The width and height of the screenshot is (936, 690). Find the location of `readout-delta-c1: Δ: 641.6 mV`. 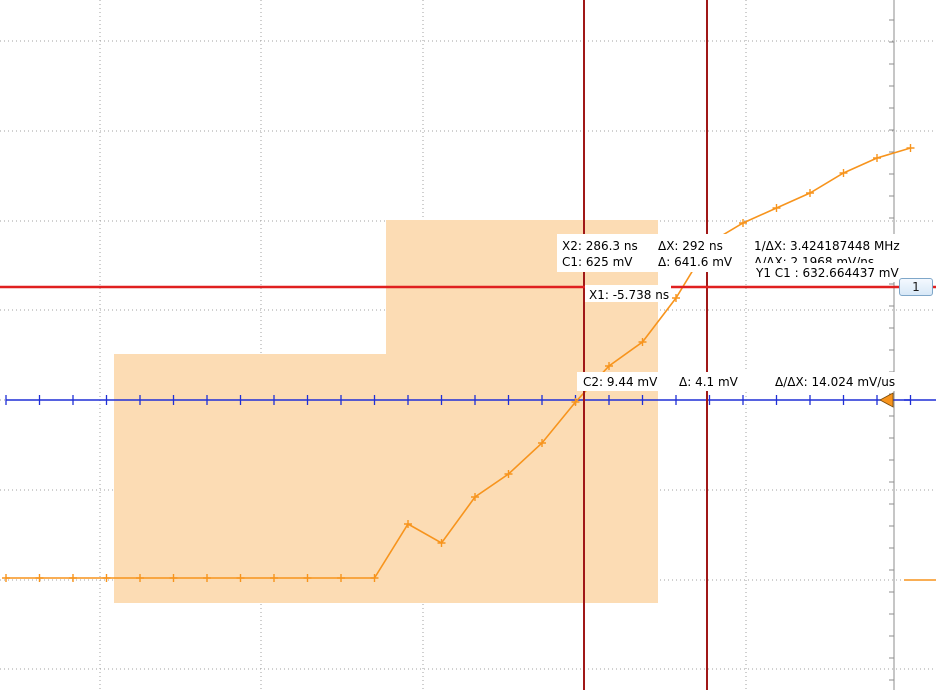

readout-delta-c1: Δ: 641.6 mV is located at coordinates (695, 262).